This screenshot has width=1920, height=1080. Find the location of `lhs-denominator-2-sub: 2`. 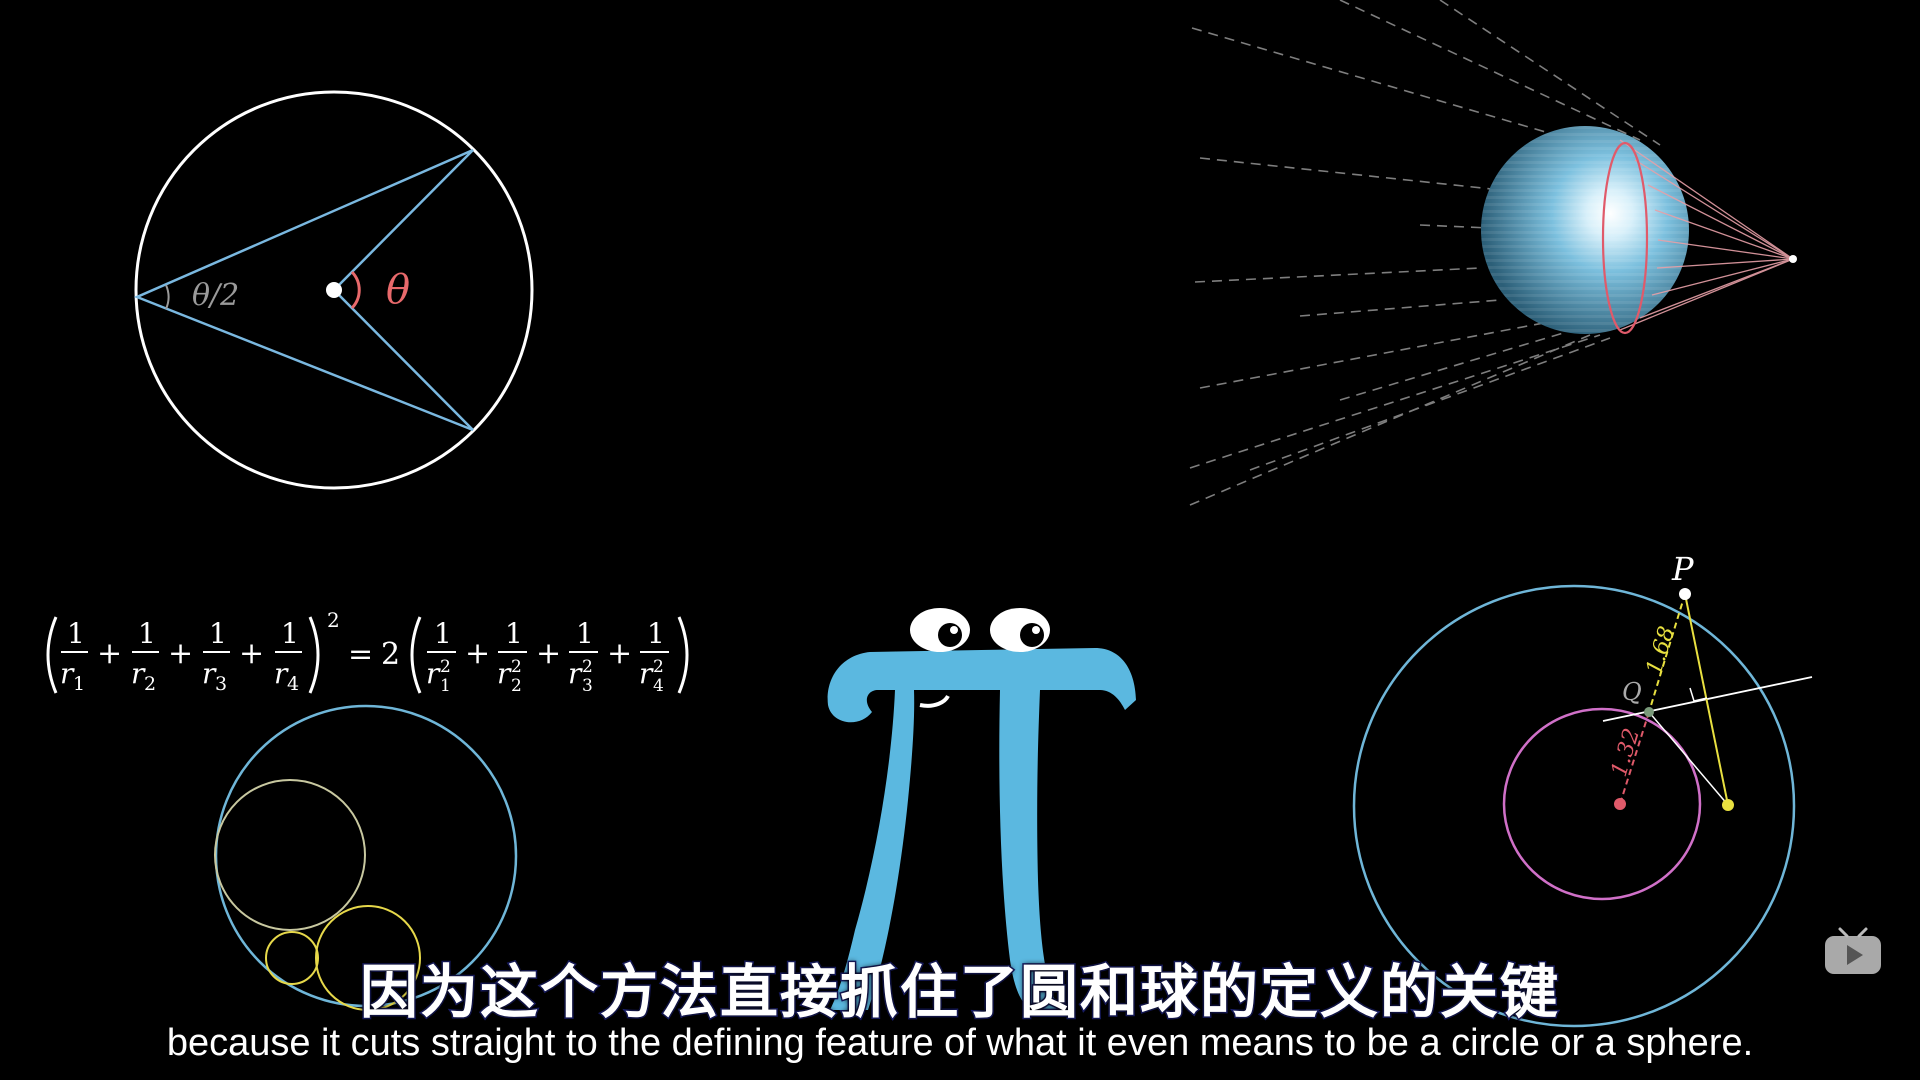

lhs-denominator-2-sub: 2 is located at coordinates (150, 684).